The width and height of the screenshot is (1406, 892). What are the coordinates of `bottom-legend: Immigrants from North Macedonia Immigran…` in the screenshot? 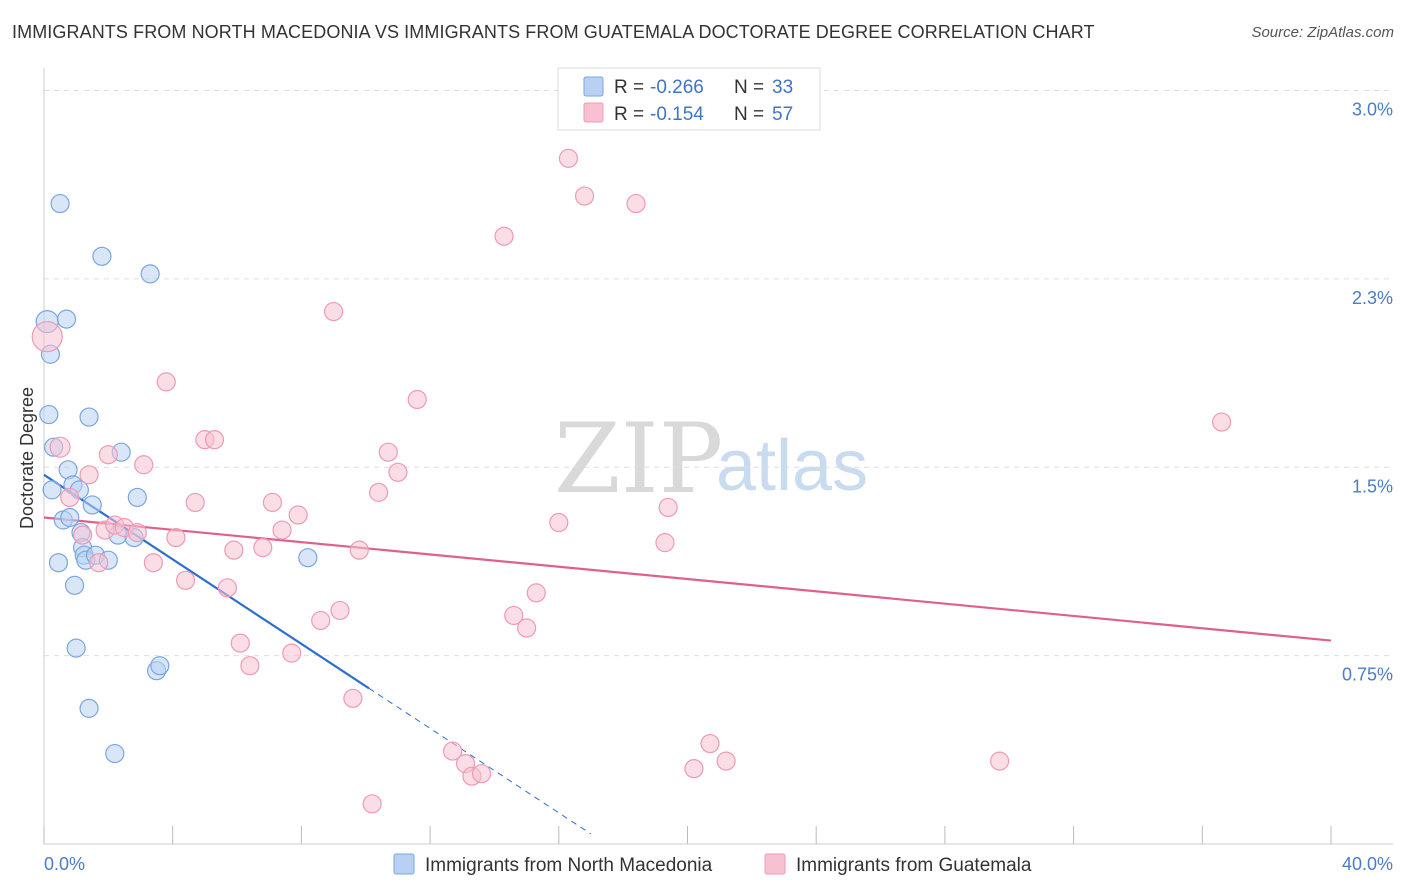 It's located at (712, 864).